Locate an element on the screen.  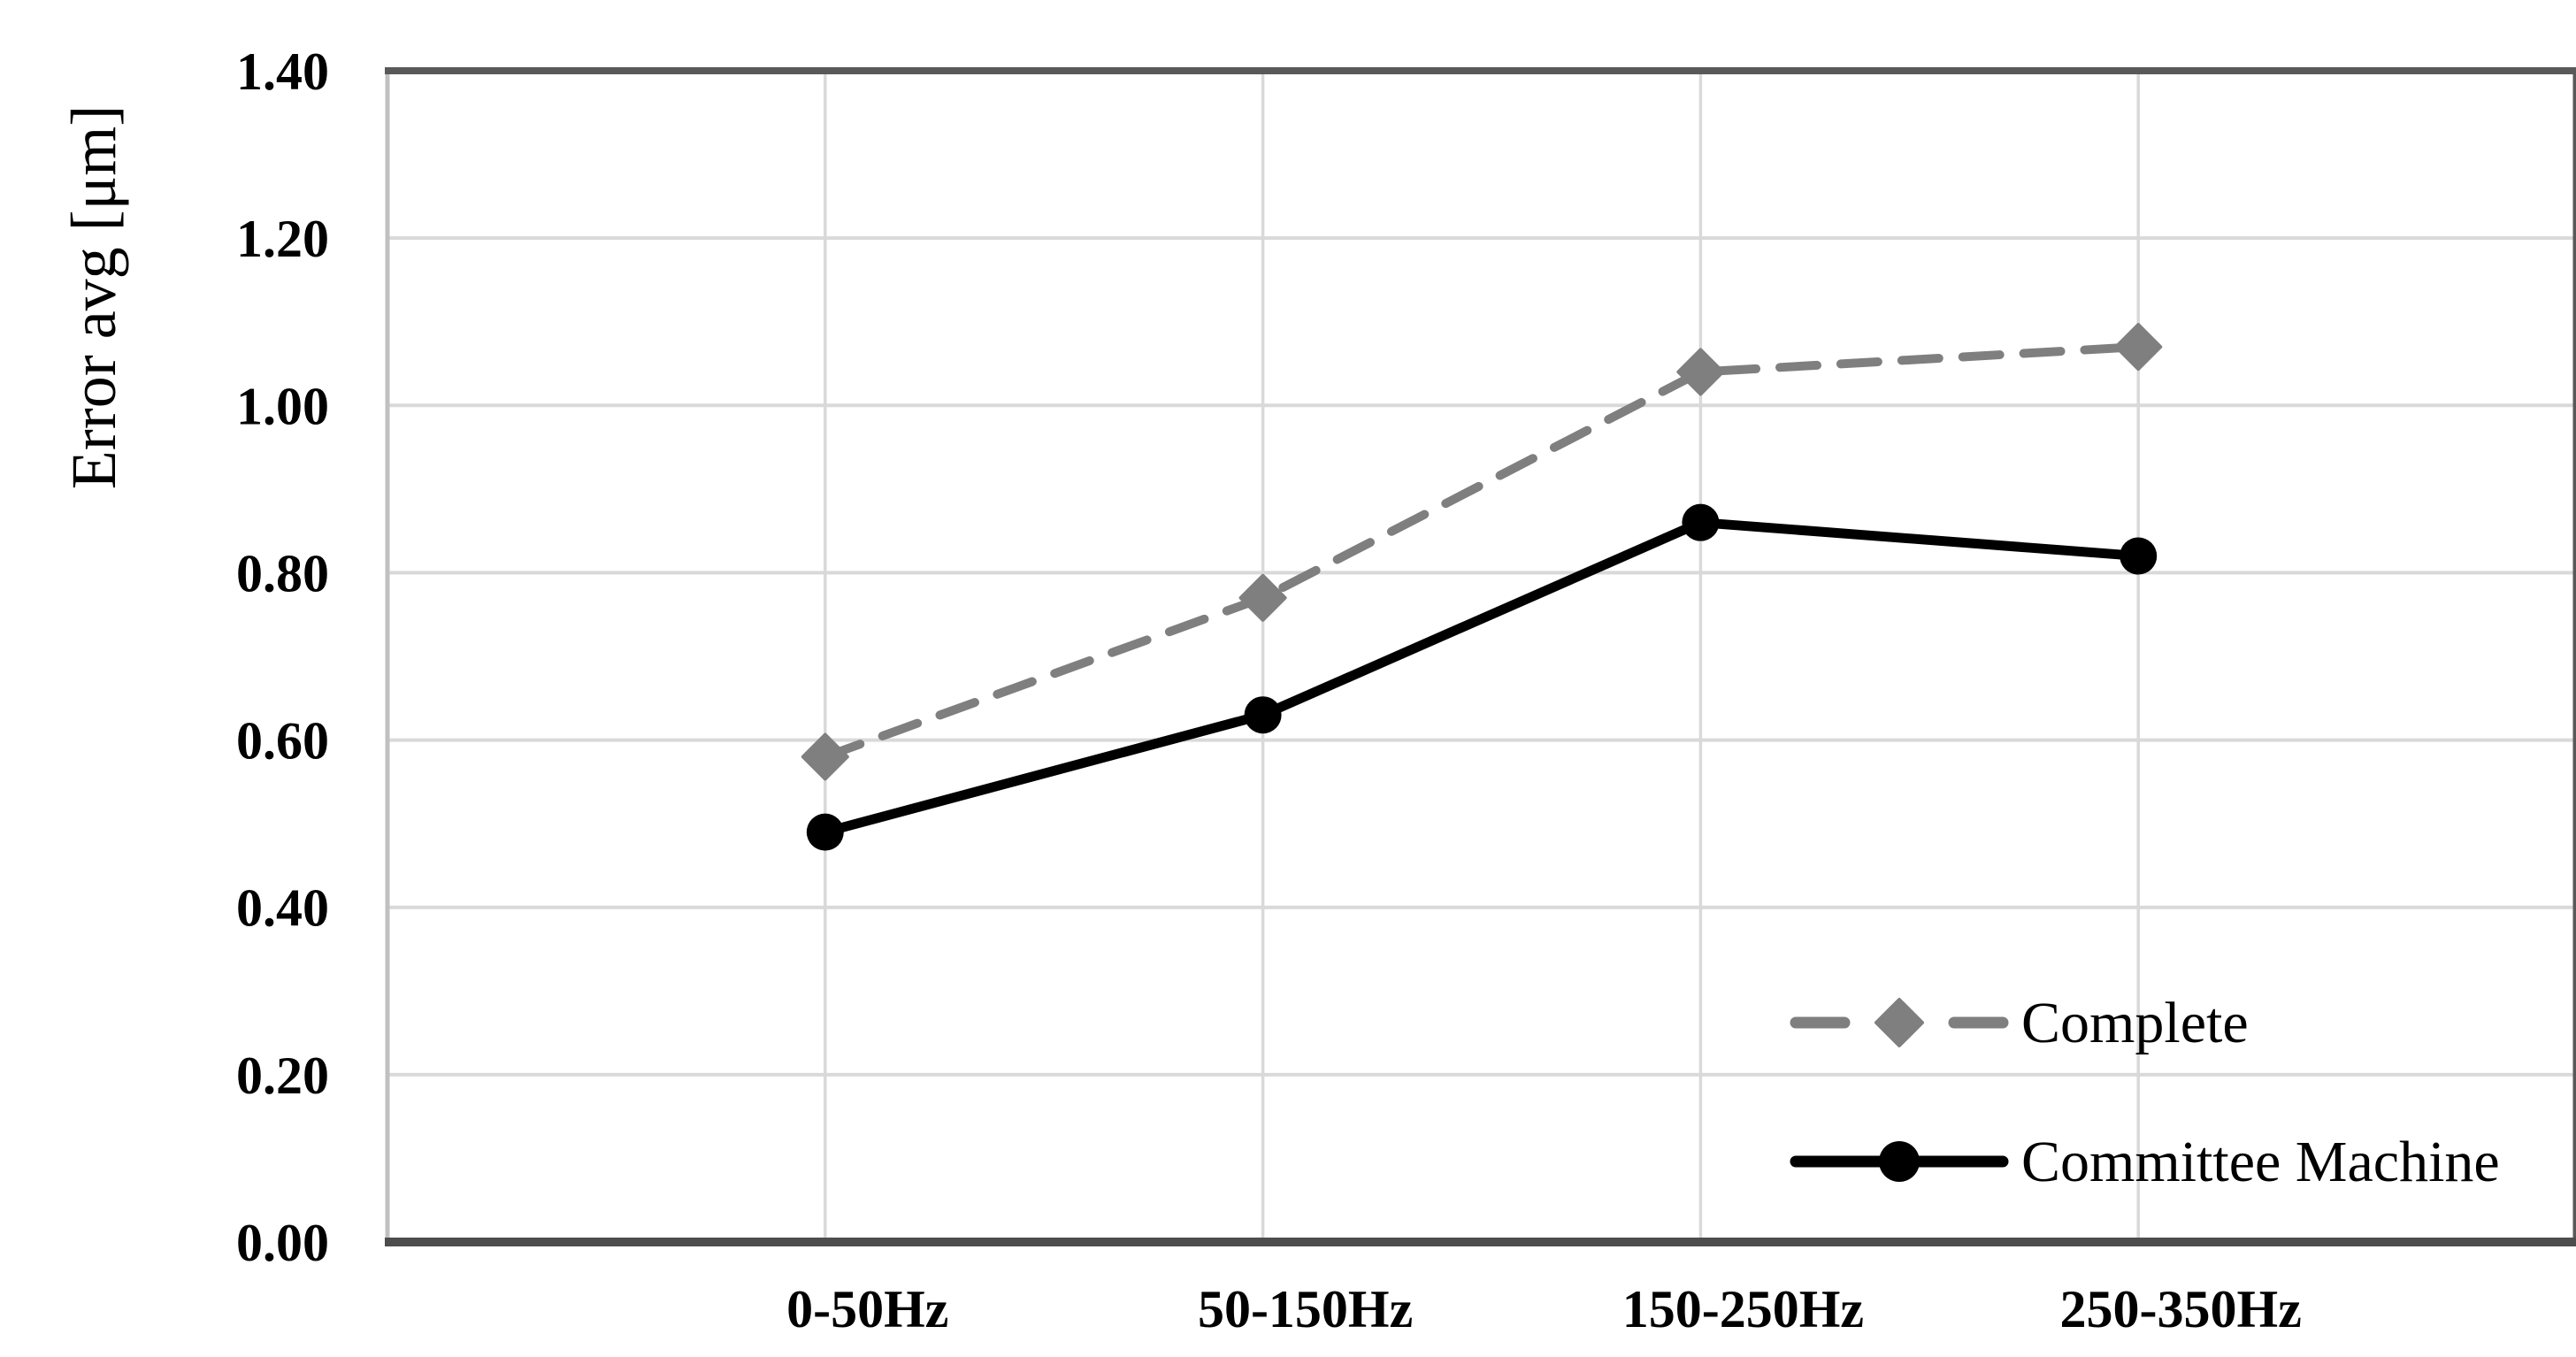
series-committee-machine-line is located at coordinates (1481, 678).